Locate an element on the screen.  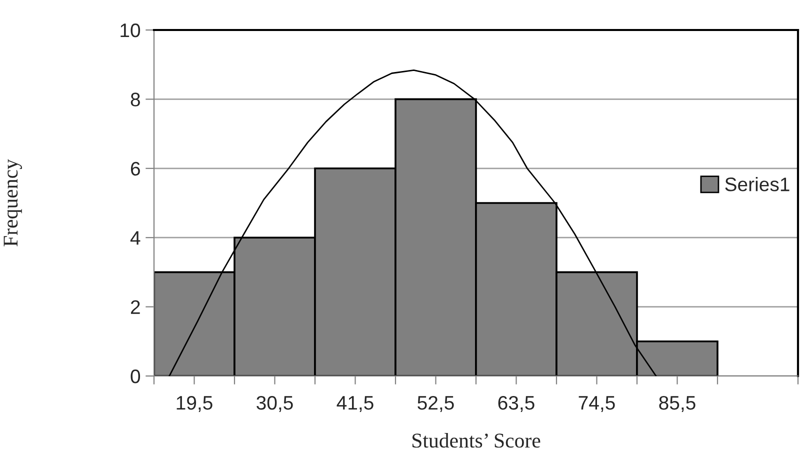
x-tick-label: 30,5 is located at coordinates (274, 404).